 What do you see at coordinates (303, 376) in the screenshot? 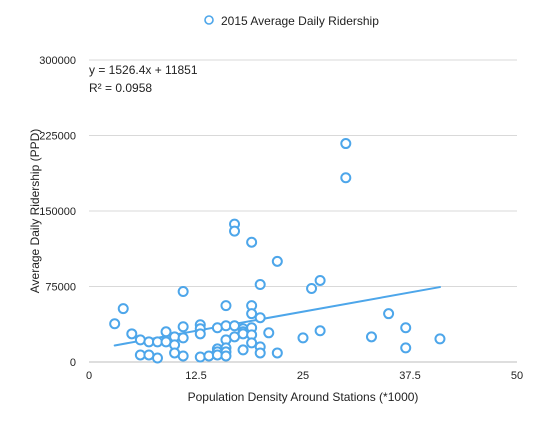
I see `x-tick-label: 25` at bounding box center [303, 376].